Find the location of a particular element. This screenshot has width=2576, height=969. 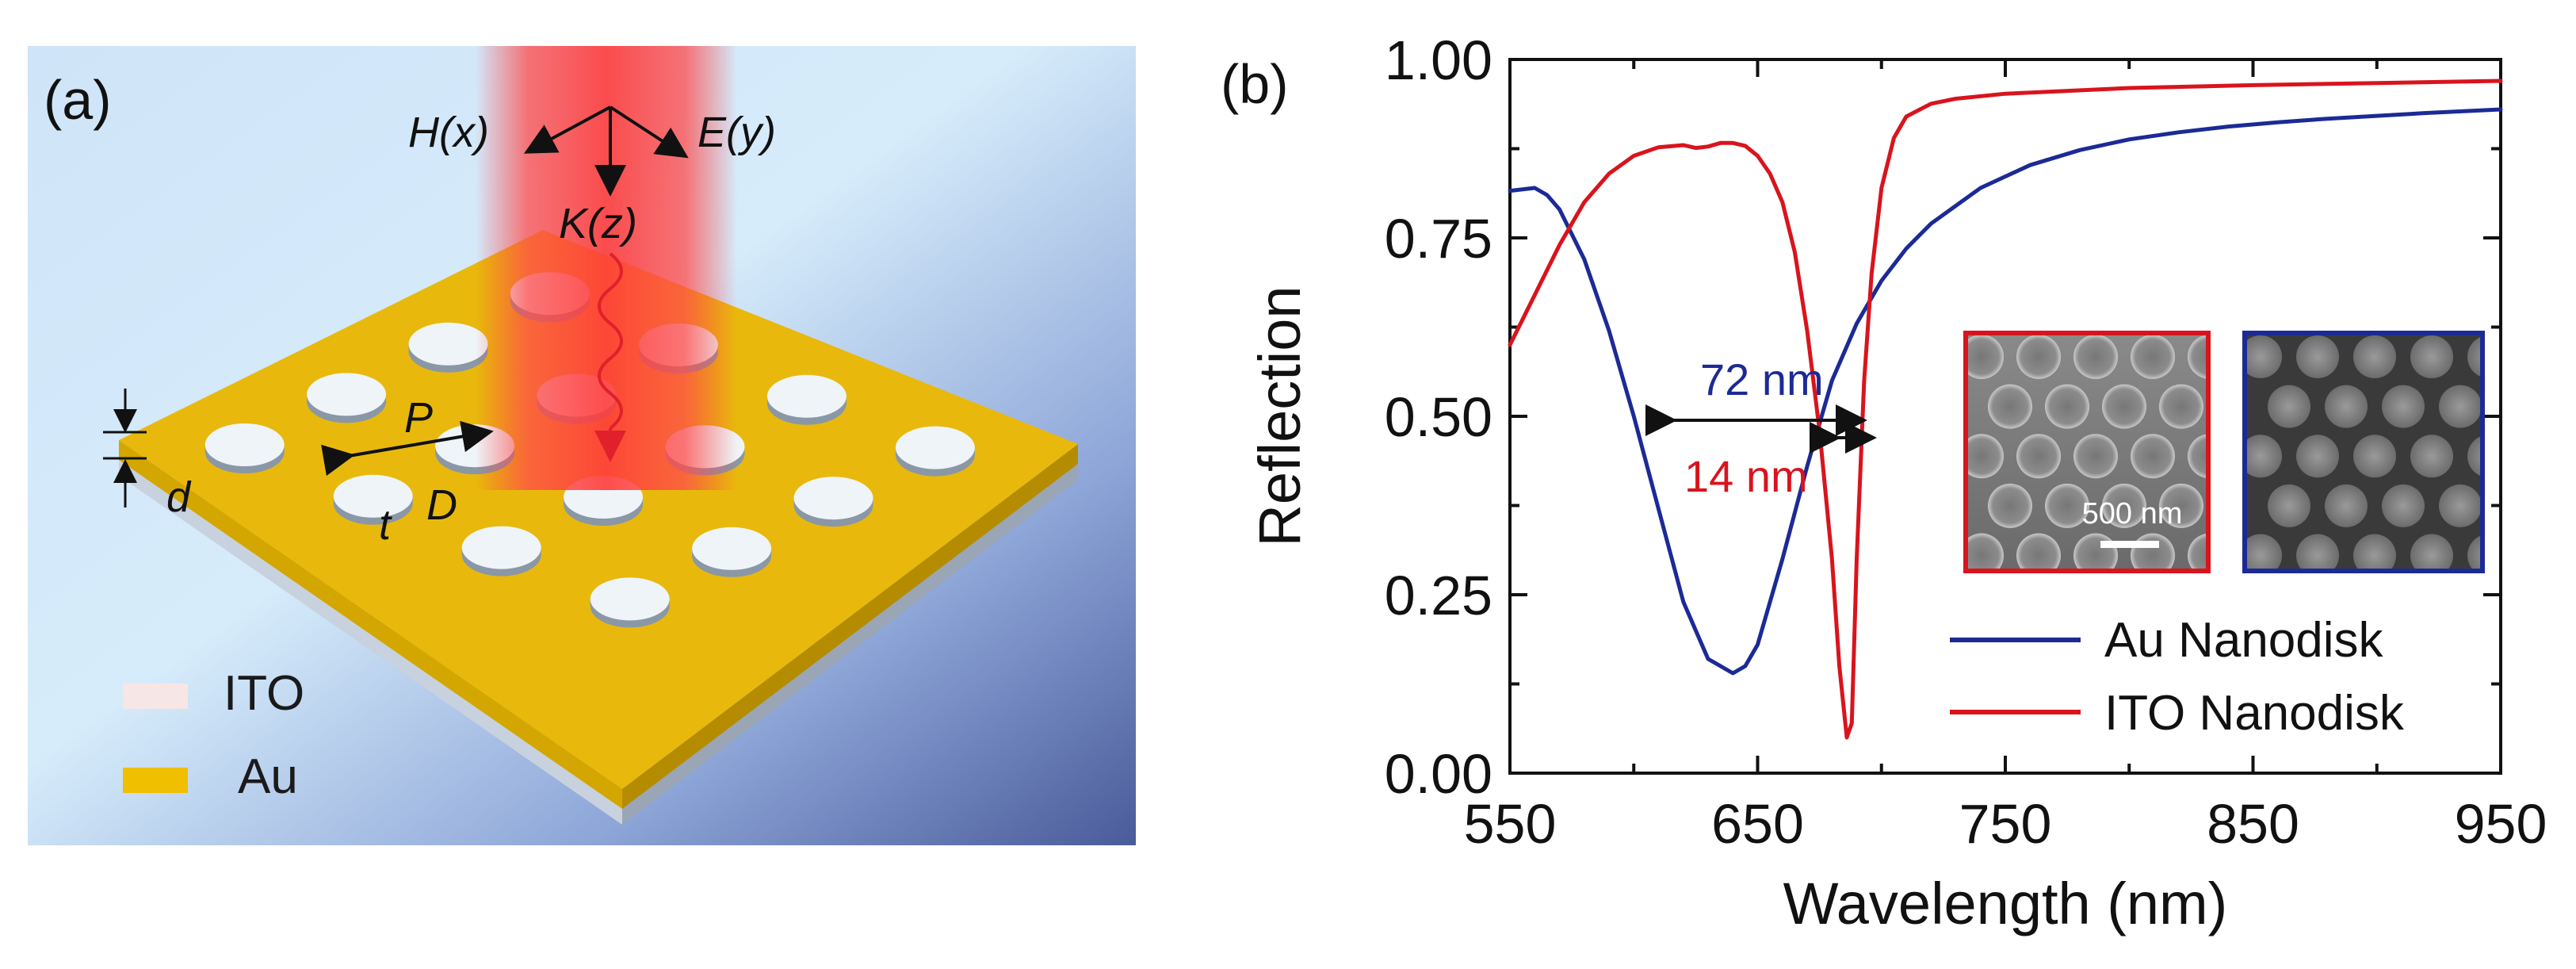

scale-bar-label: 500 nm is located at coordinates (2132, 513).